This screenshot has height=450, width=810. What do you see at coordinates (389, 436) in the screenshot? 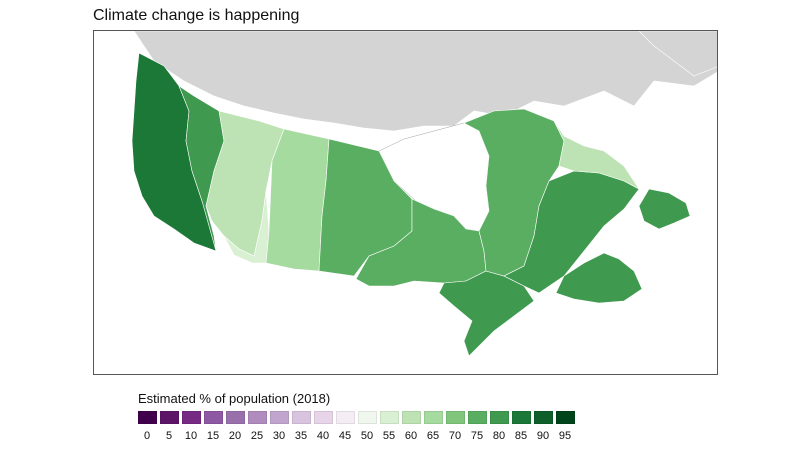
I see `legend-label-55: 55` at bounding box center [389, 436].